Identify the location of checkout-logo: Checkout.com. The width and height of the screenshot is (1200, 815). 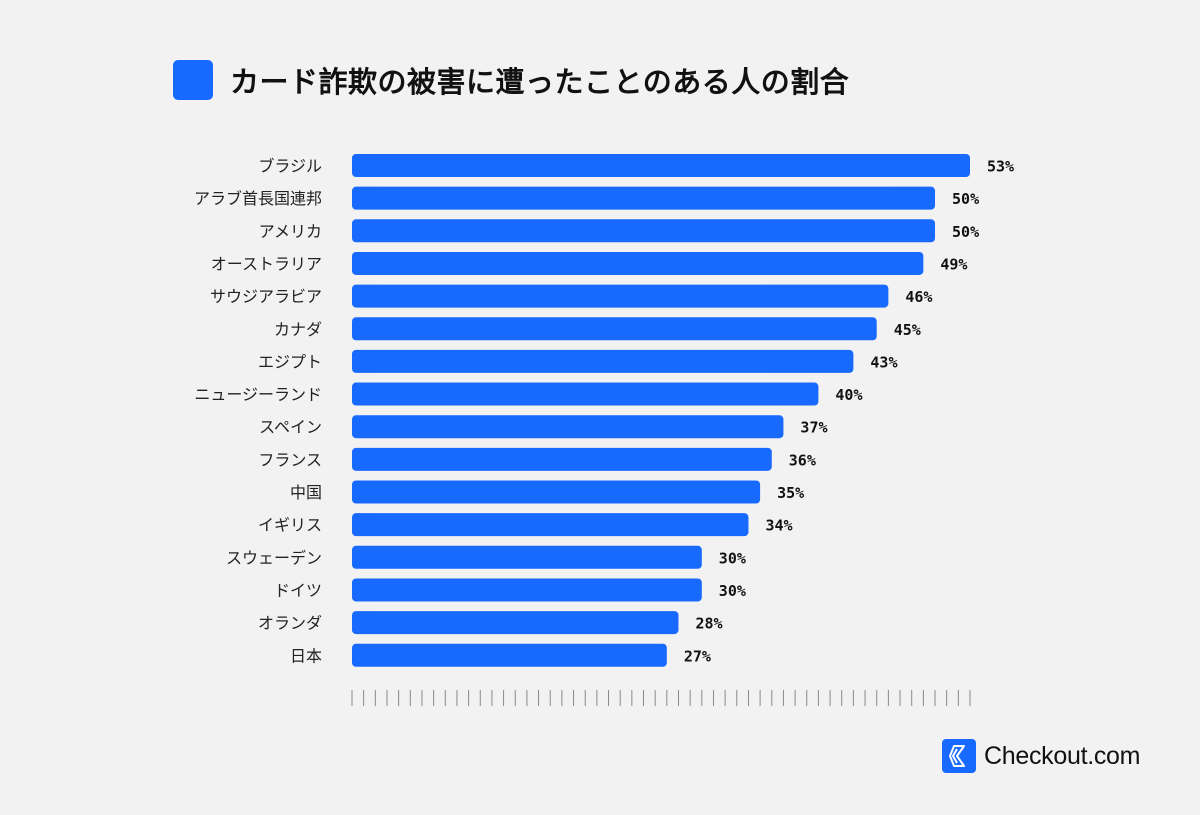
(1041, 756).